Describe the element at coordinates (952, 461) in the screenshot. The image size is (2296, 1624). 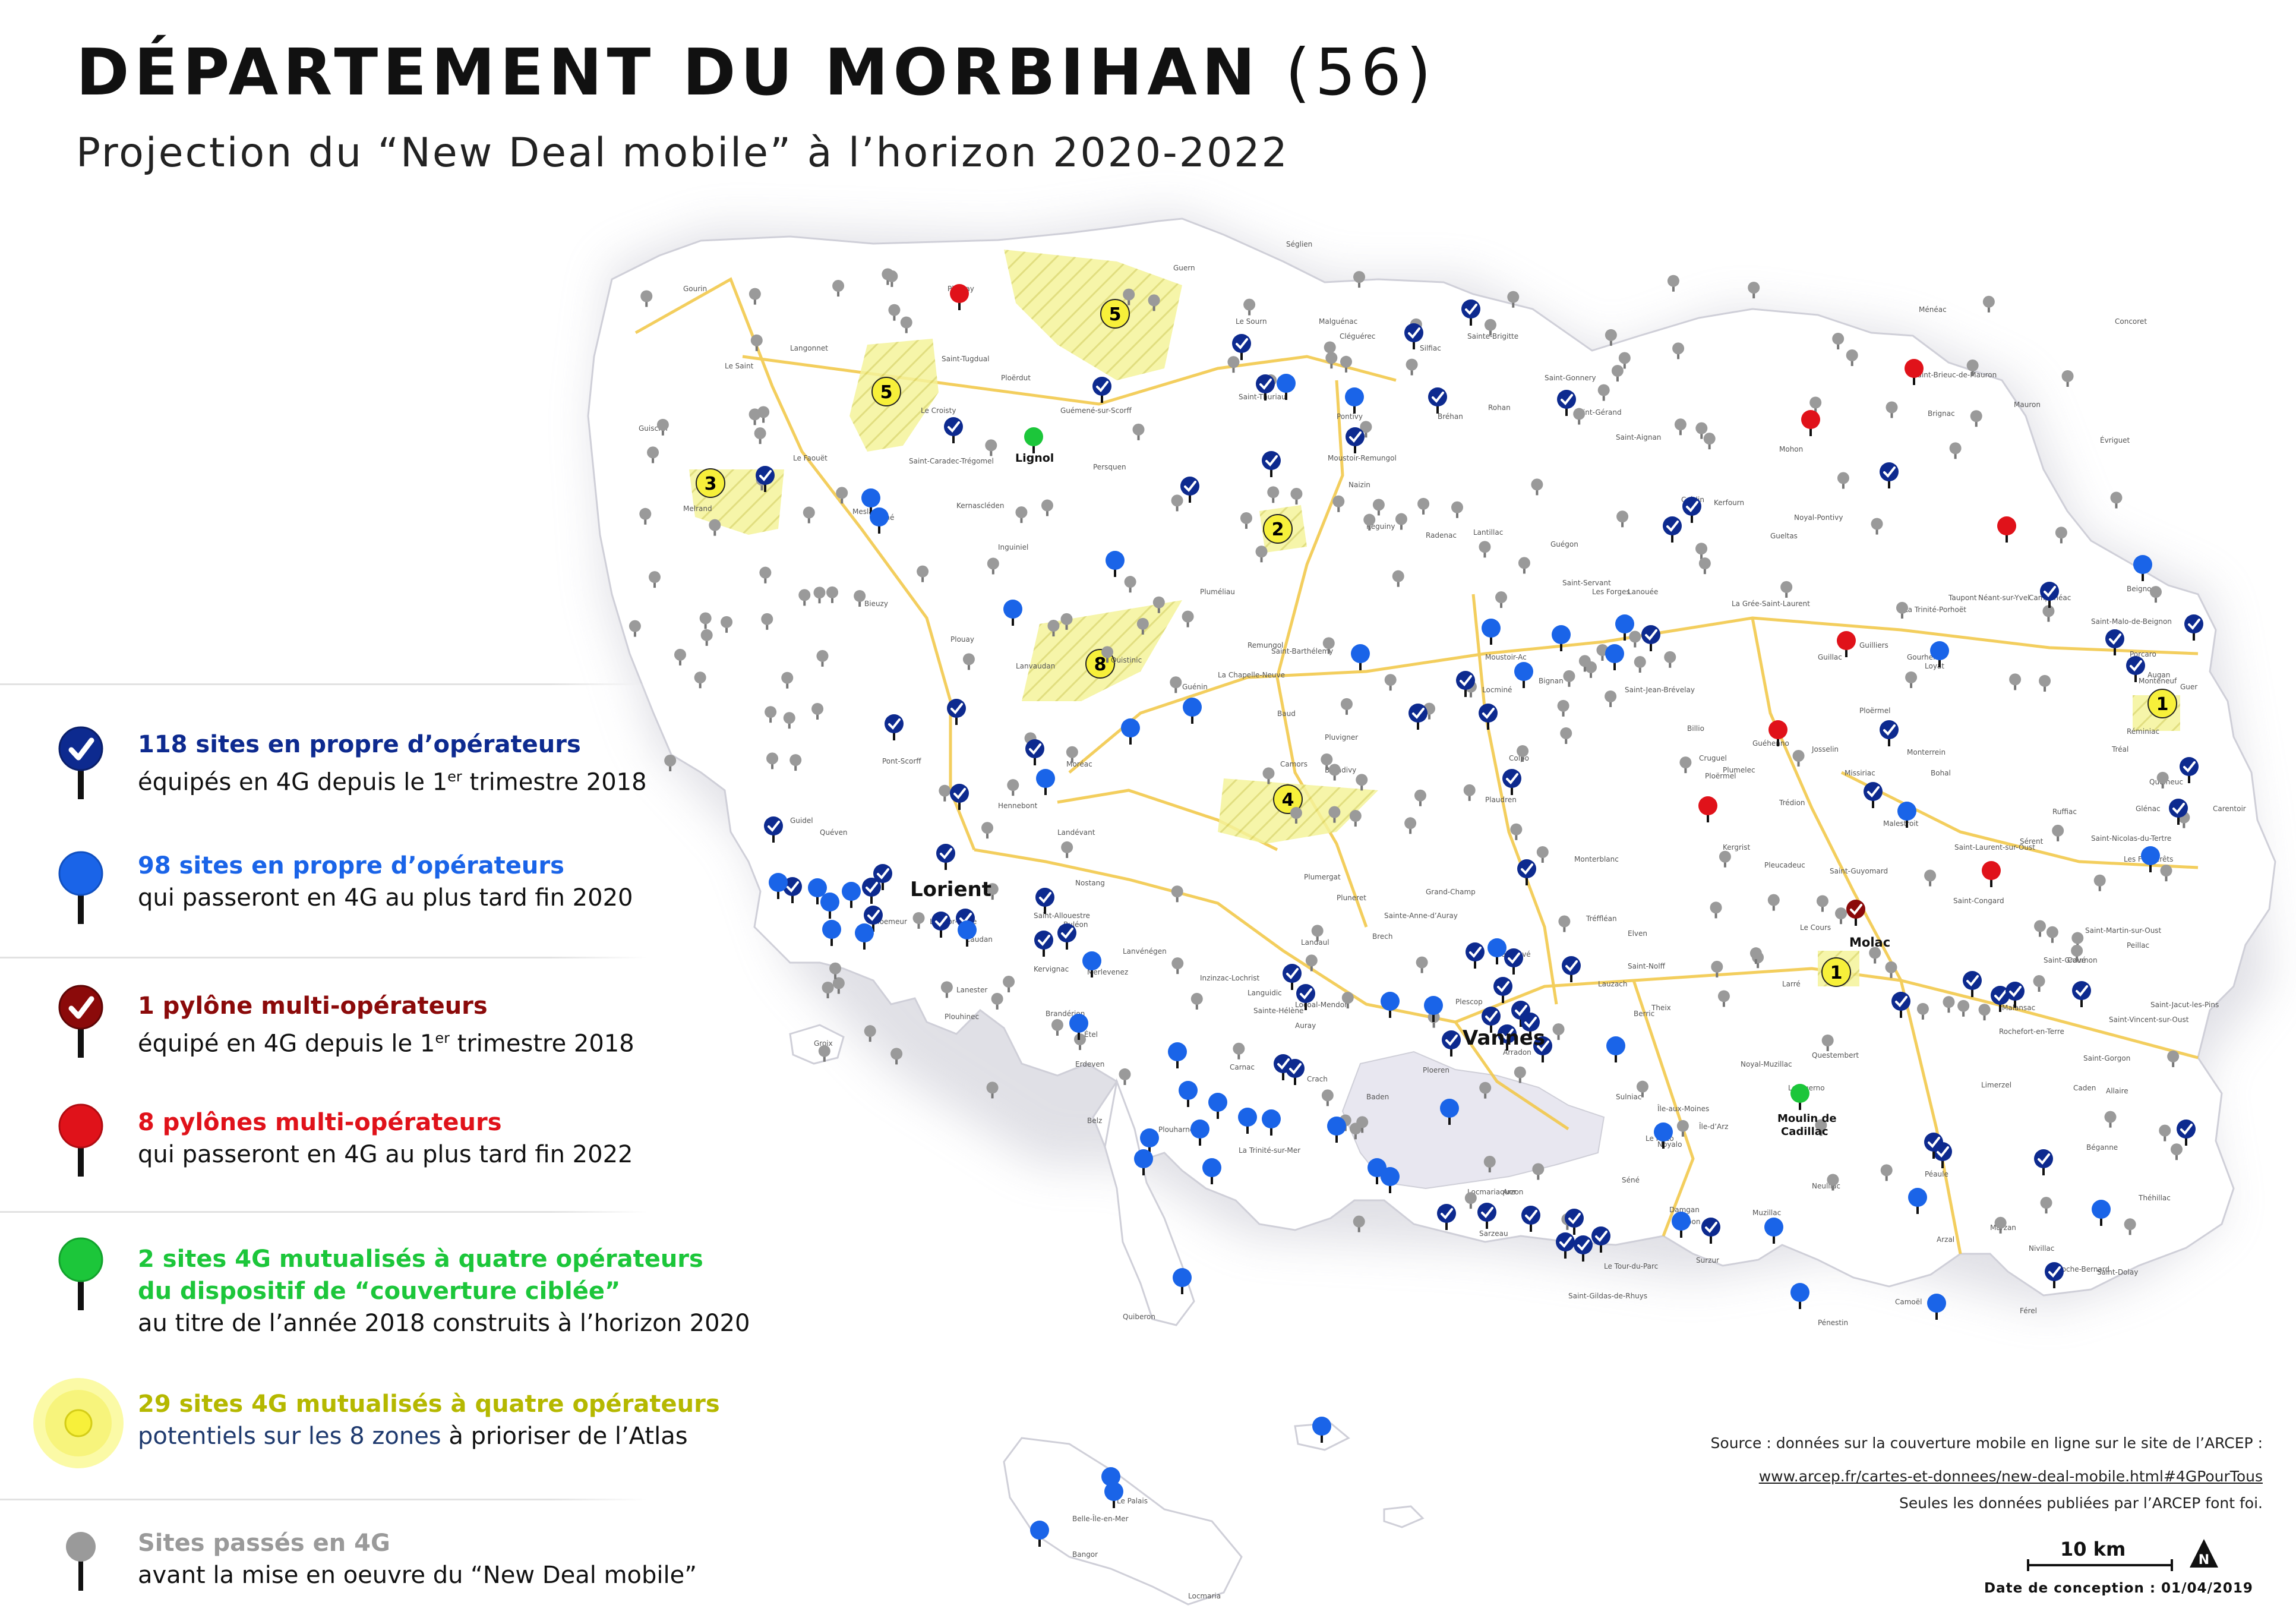
I see `town-label: Saint-Caradec-Trégomel` at that location.